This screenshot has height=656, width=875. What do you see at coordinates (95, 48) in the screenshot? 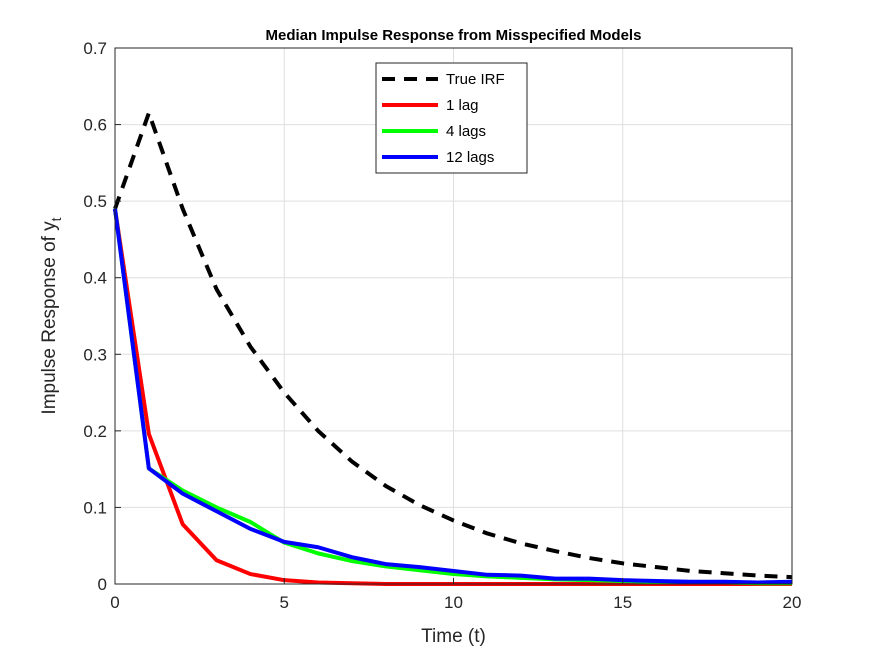
I see `y-tick-label: 0.7` at bounding box center [95, 48].